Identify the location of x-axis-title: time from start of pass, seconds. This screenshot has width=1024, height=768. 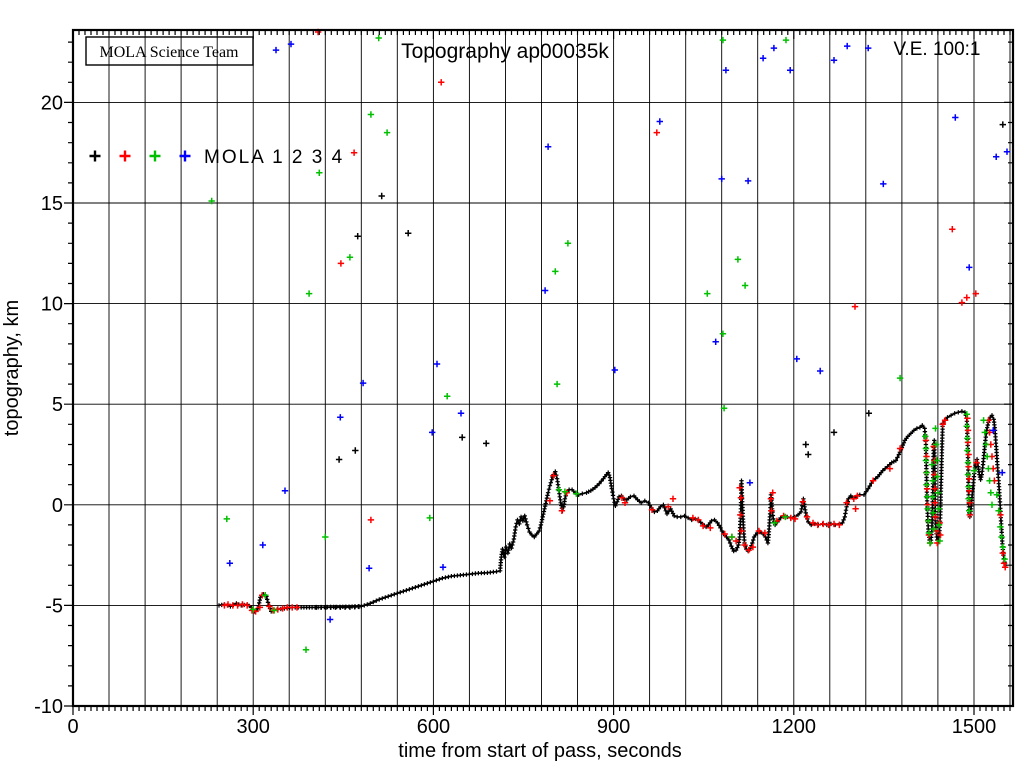
(539, 751).